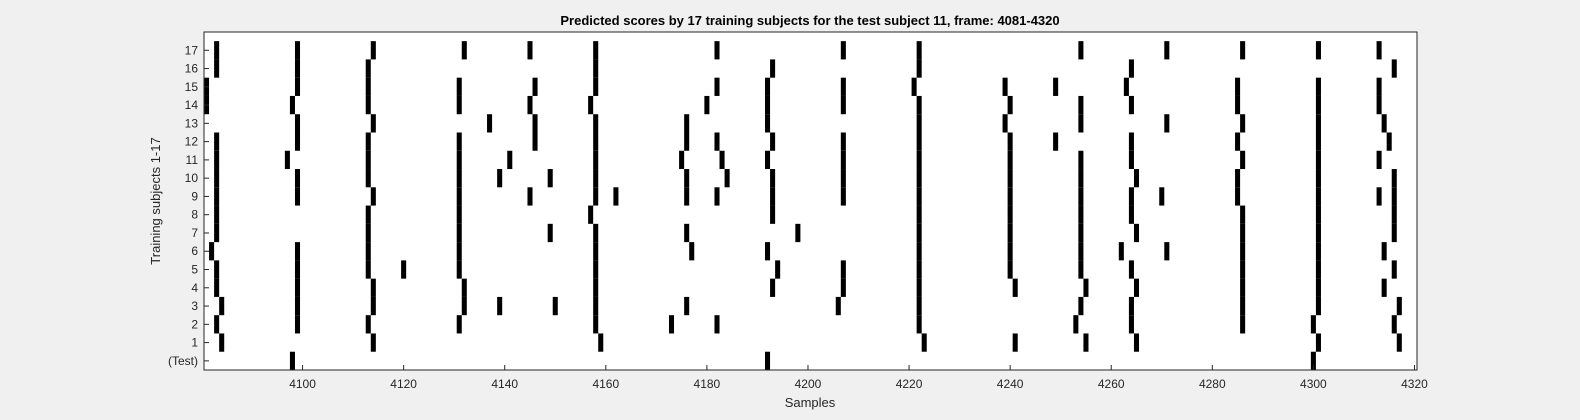 This screenshot has width=1580, height=420. I want to click on x-tick-label: 4160, so click(605, 384).